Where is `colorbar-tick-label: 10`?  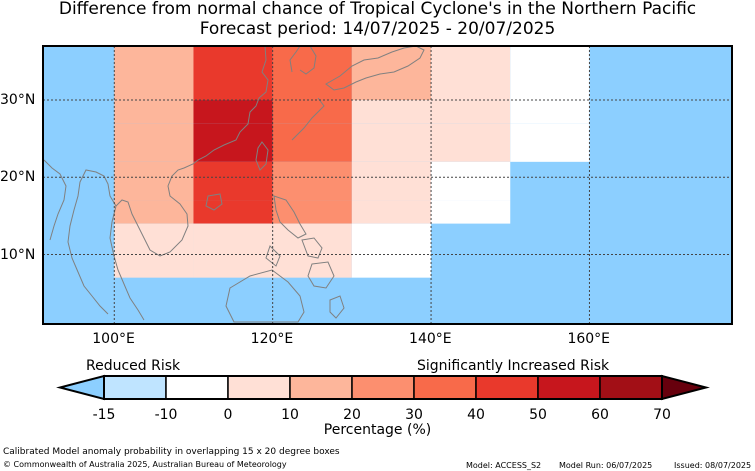 colorbar-tick-label: 10 is located at coordinates (290, 415).